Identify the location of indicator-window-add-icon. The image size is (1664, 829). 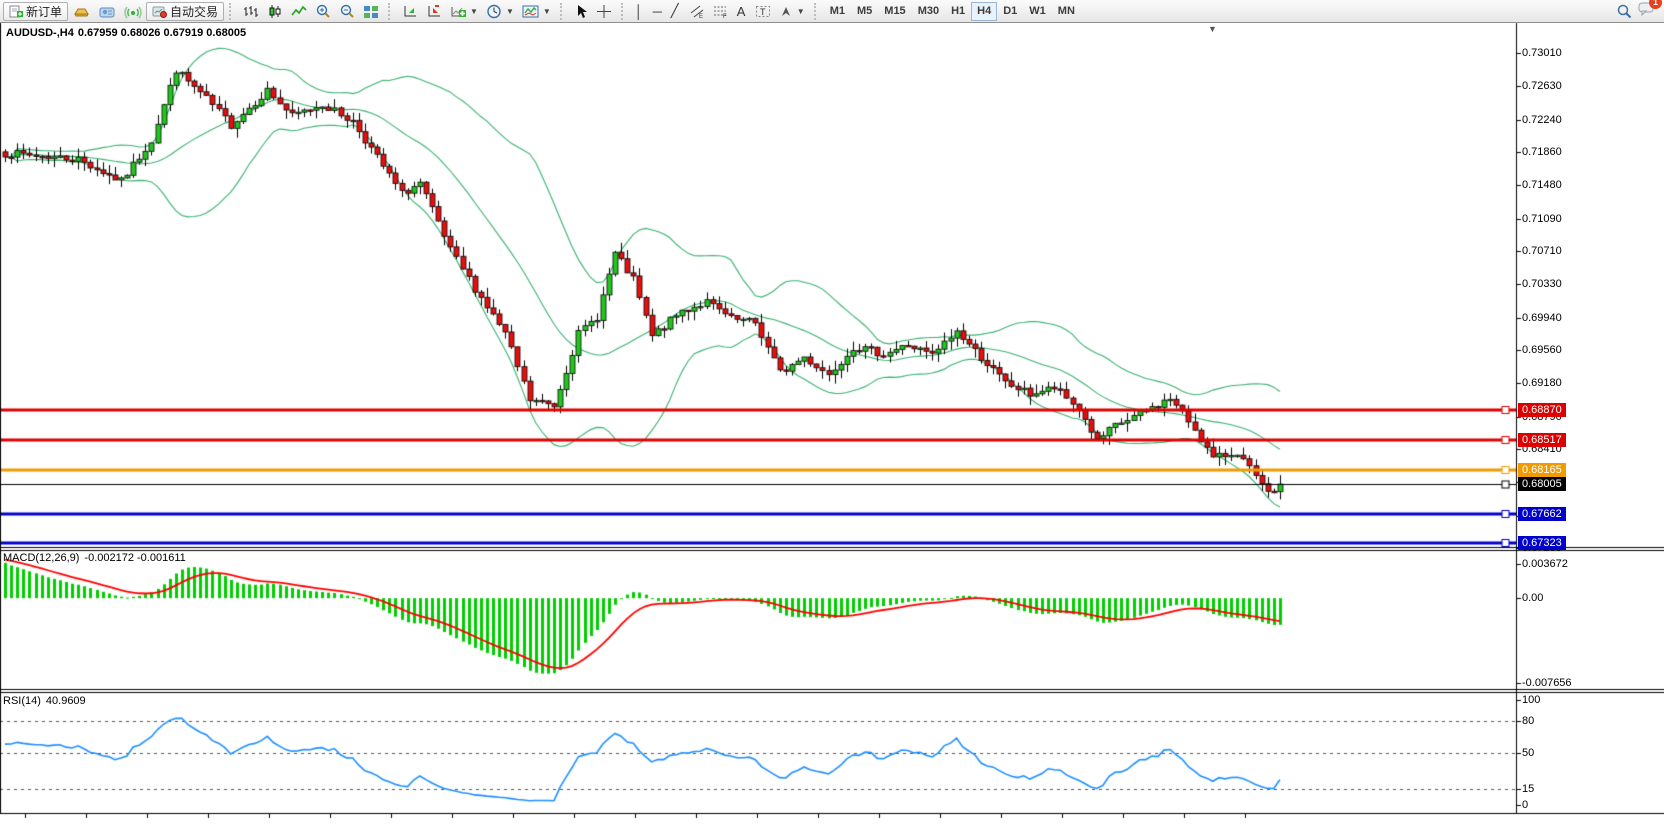
(410, 10).